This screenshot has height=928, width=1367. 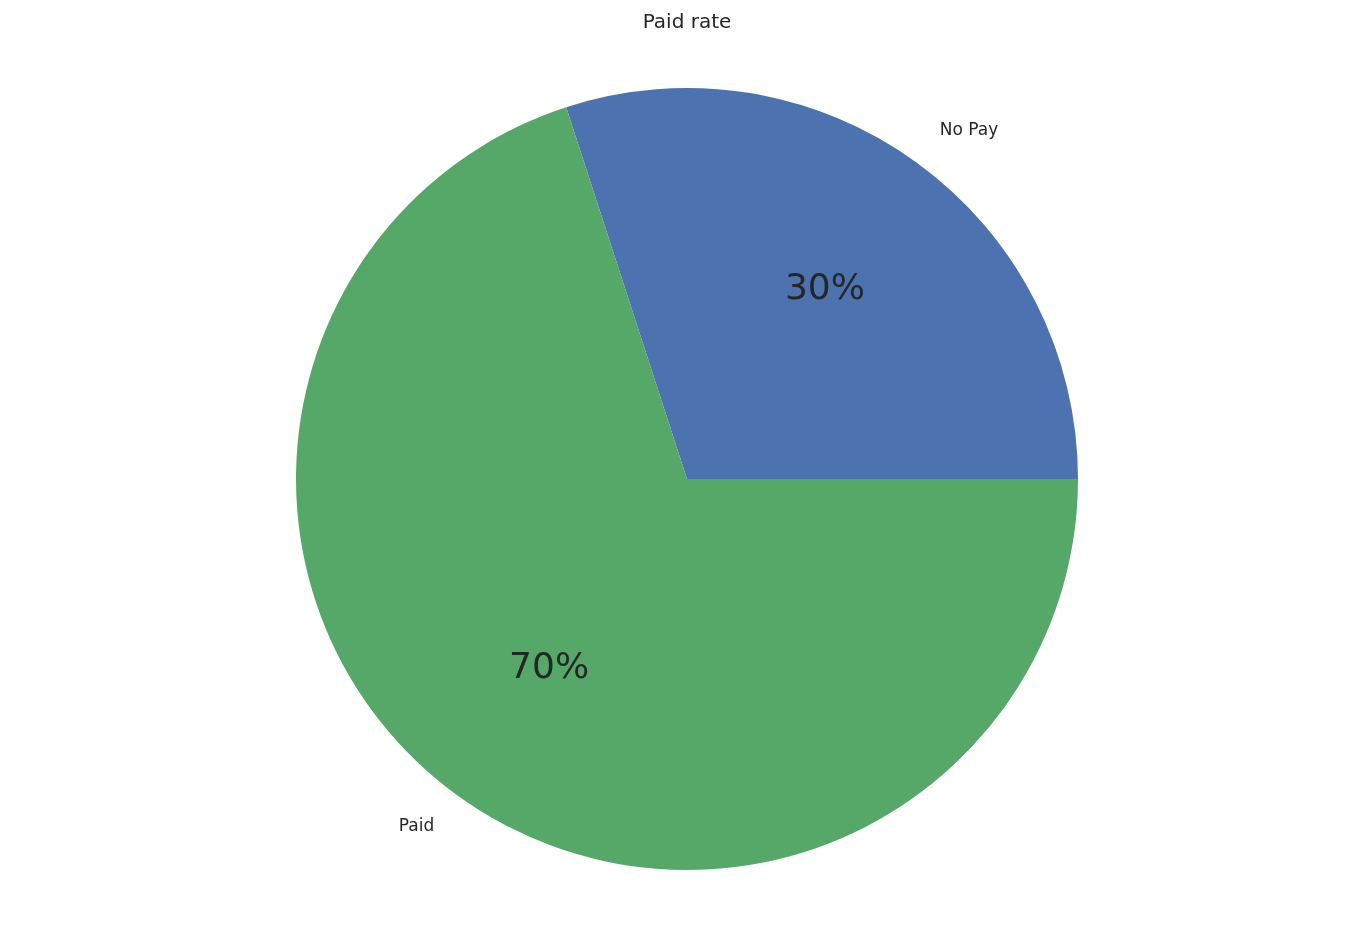 What do you see at coordinates (969, 129) in the screenshot?
I see `slice-label: No Pay` at bounding box center [969, 129].